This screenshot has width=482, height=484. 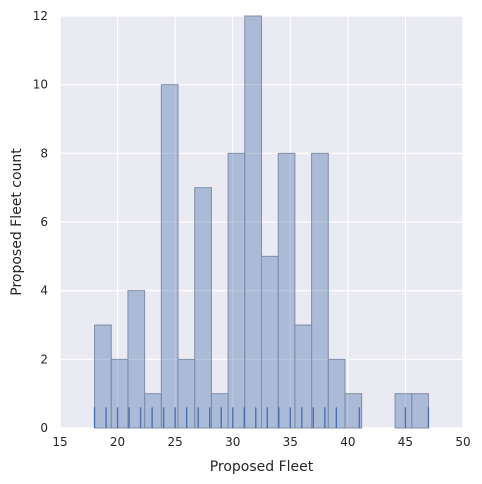 I want to click on y-tick-label: 12, so click(x=40, y=16).